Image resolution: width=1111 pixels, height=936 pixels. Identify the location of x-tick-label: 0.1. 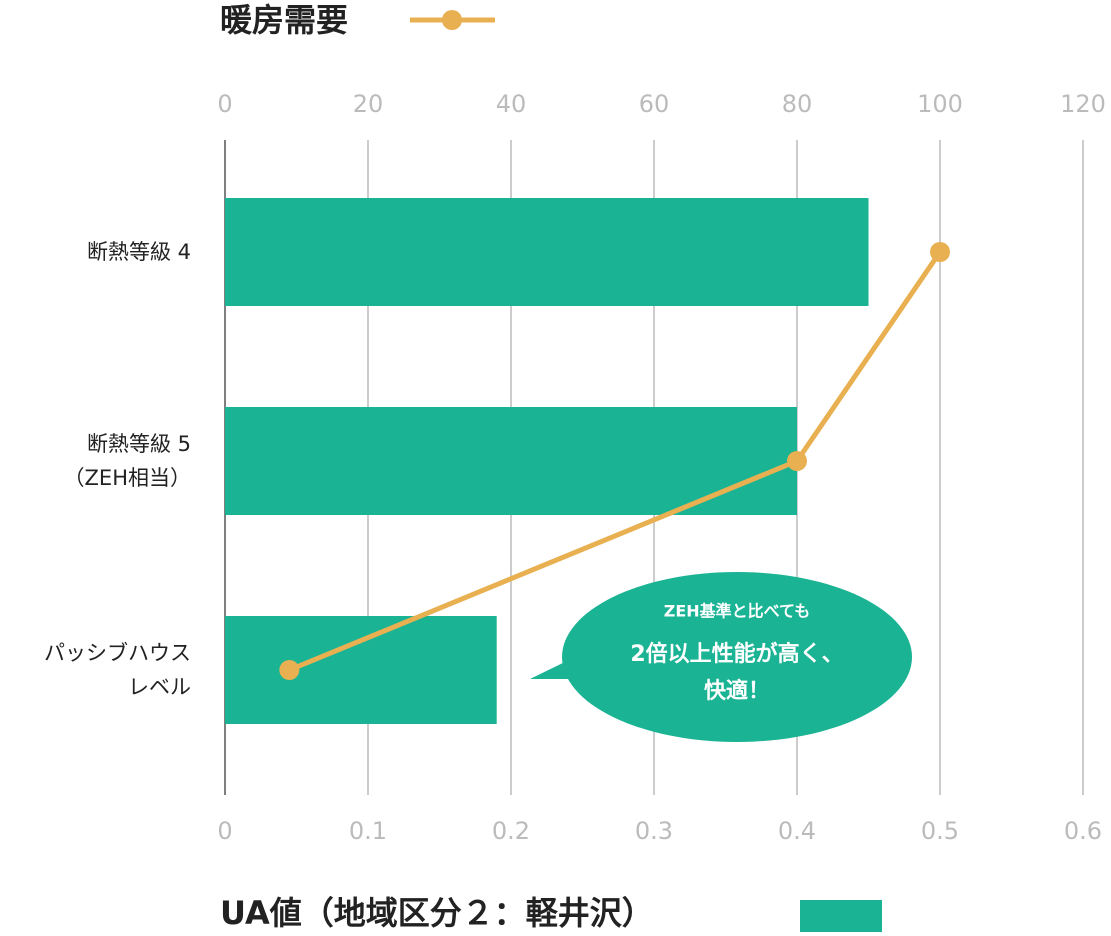
(368, 831).